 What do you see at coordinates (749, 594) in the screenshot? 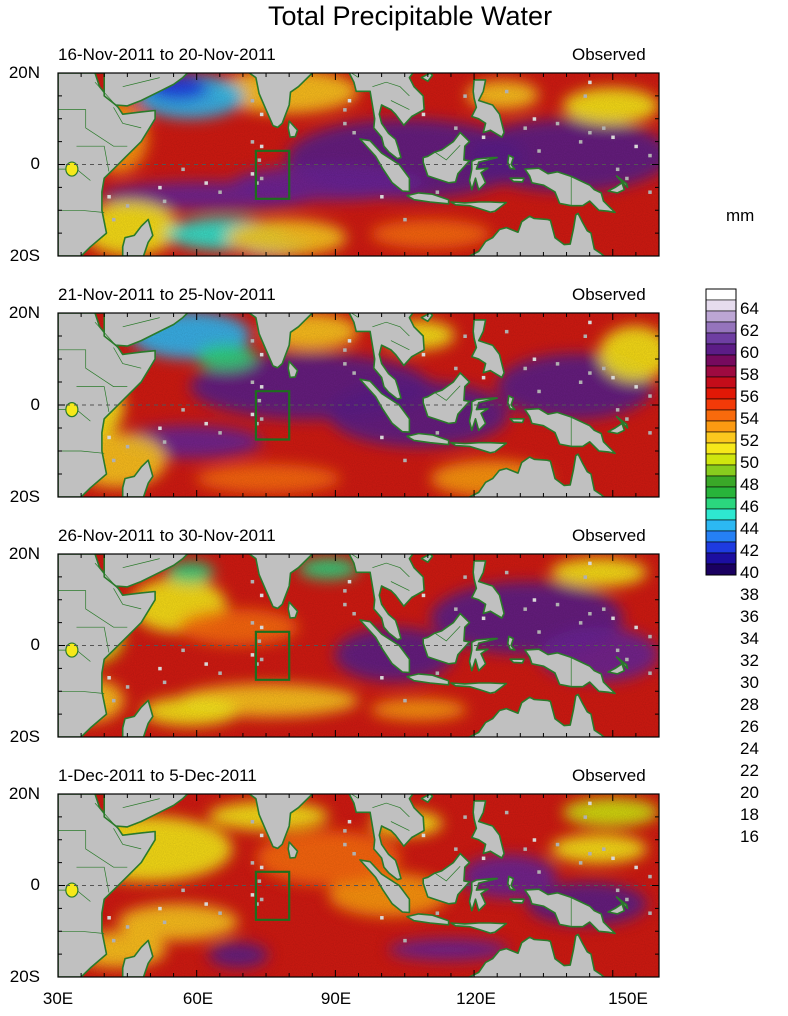
I see `colorbar-label-38: 38` at bounding box center [749, 594].